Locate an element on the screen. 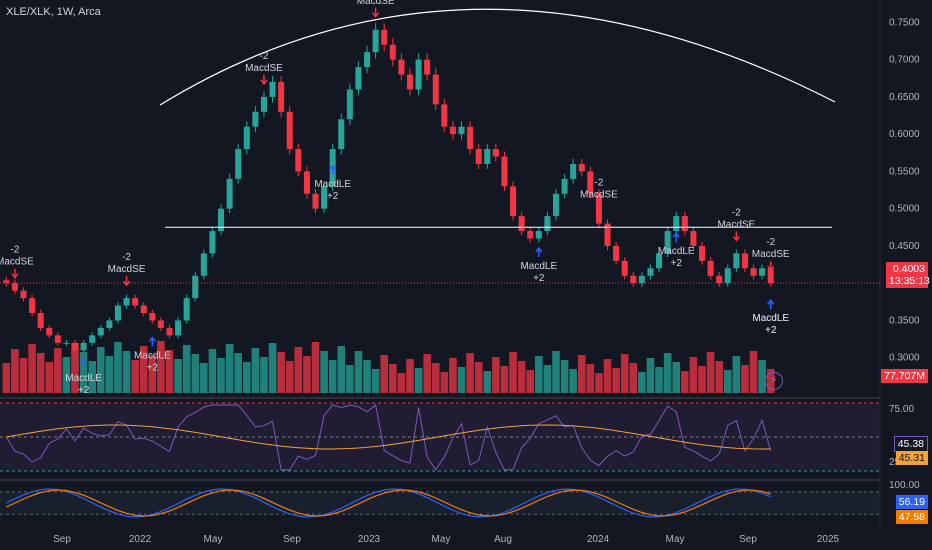  rsi-tick-label: 75.00 is located at coordinates (901, 409).